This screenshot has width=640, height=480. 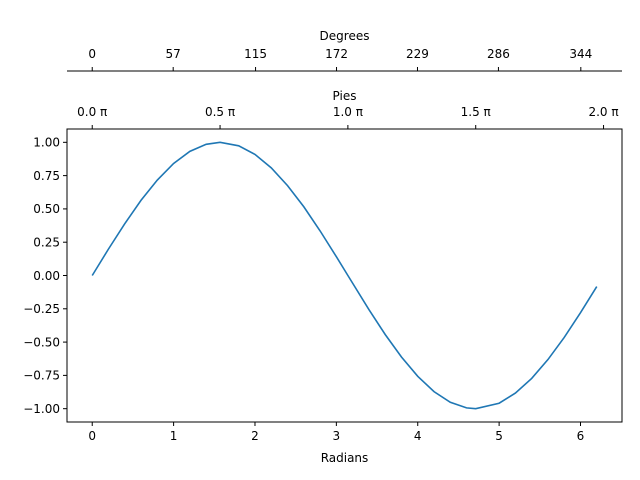 I want to click on y-axis: 1.00 0.75 0.50 0.25 0.00 −0.25 −0.50 −0.75 −1.00, so click(x=45, y=276).